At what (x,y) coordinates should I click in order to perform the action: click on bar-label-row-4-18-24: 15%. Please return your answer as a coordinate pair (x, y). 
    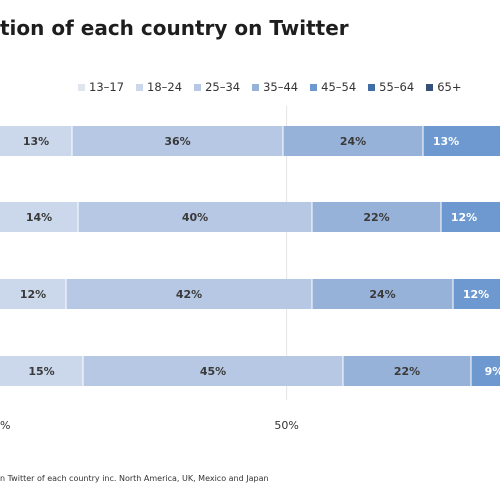
    Looking at the image, I should click on (41, 371).